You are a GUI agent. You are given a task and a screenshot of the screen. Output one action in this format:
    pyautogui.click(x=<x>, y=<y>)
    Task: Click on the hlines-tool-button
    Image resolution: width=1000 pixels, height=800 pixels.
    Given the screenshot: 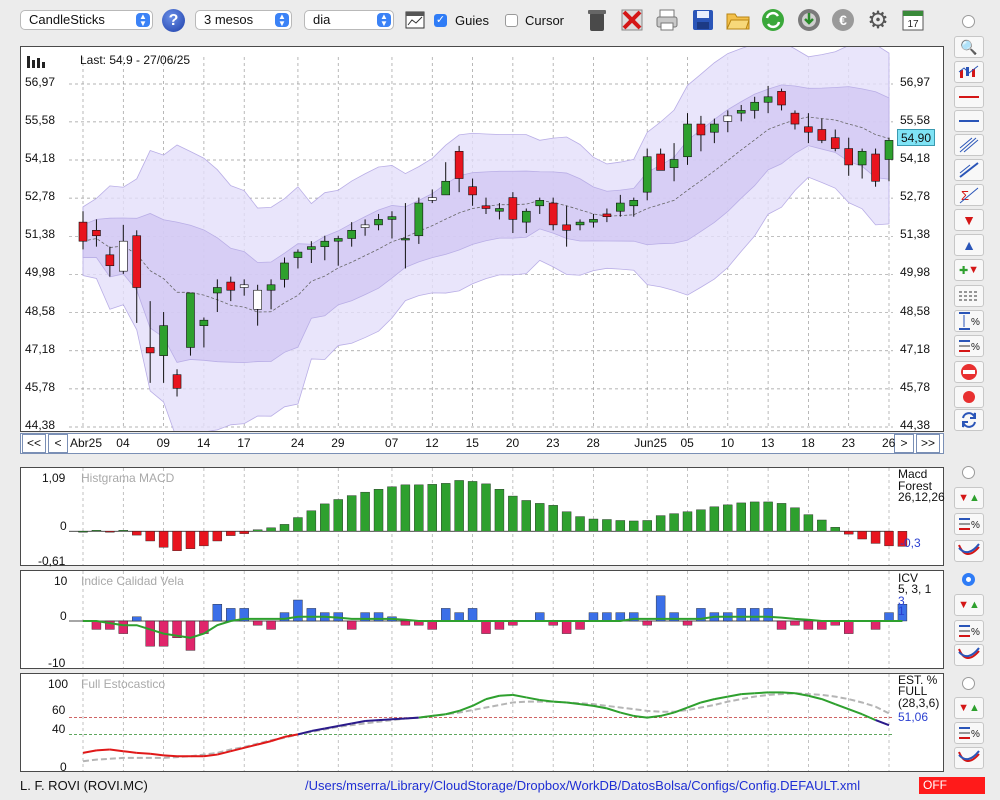 What is the action you would take?
    pyautogui.click(x=969, y=296)
    